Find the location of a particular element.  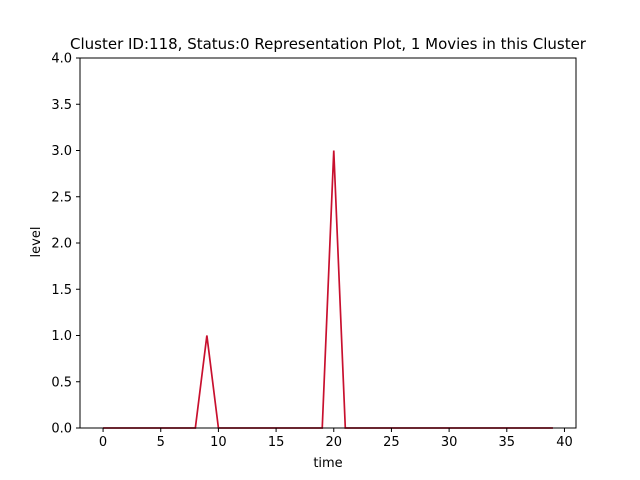

x-tick-label: 25 is located at coordinates (391, 442).